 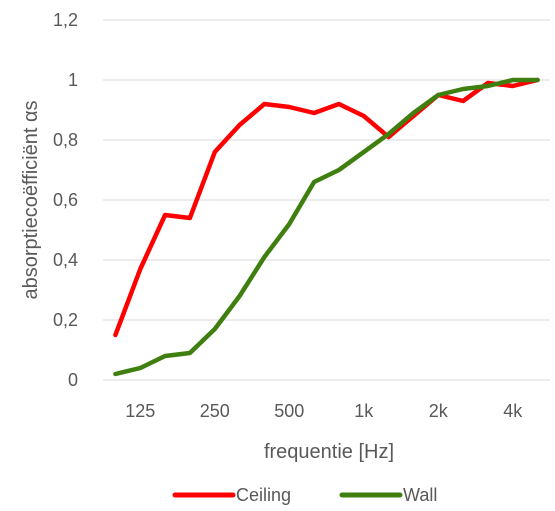 I want to click on x-tick-label: 125, so click(x=140, y=411).